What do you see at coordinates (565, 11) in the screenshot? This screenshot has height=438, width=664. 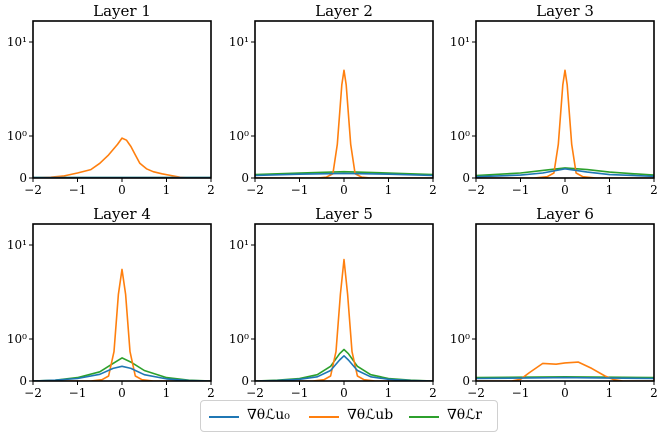 I see `subplot-title: Layer 3` at bounding box center [565, 11].